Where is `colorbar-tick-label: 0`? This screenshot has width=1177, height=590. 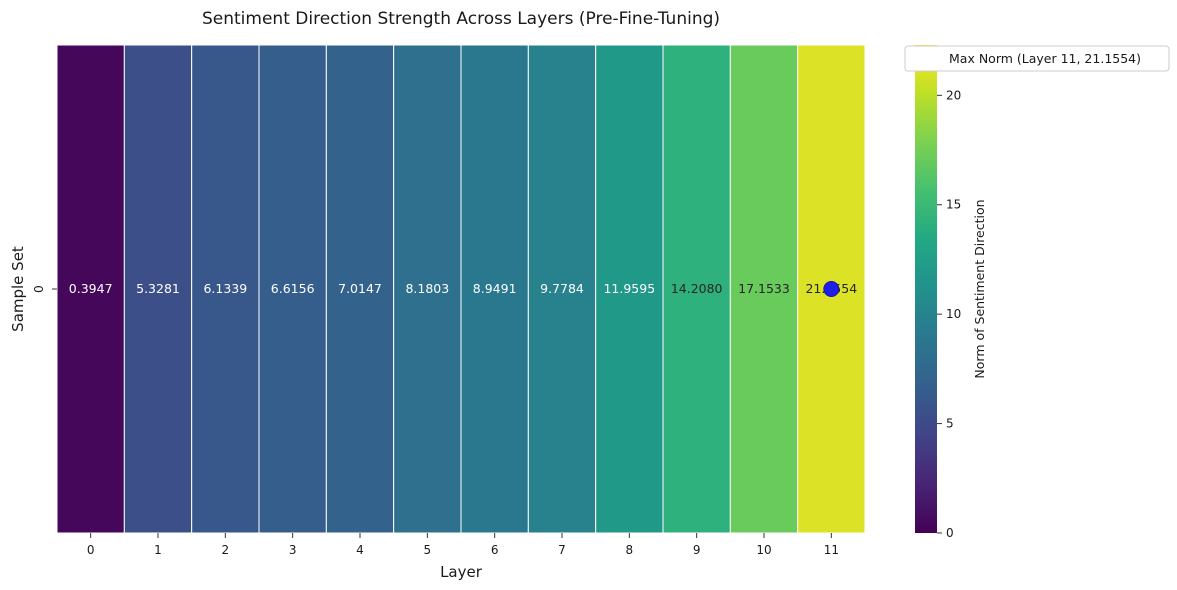 colorbar-tick-label: 0 is located at coordinates (950, 533).